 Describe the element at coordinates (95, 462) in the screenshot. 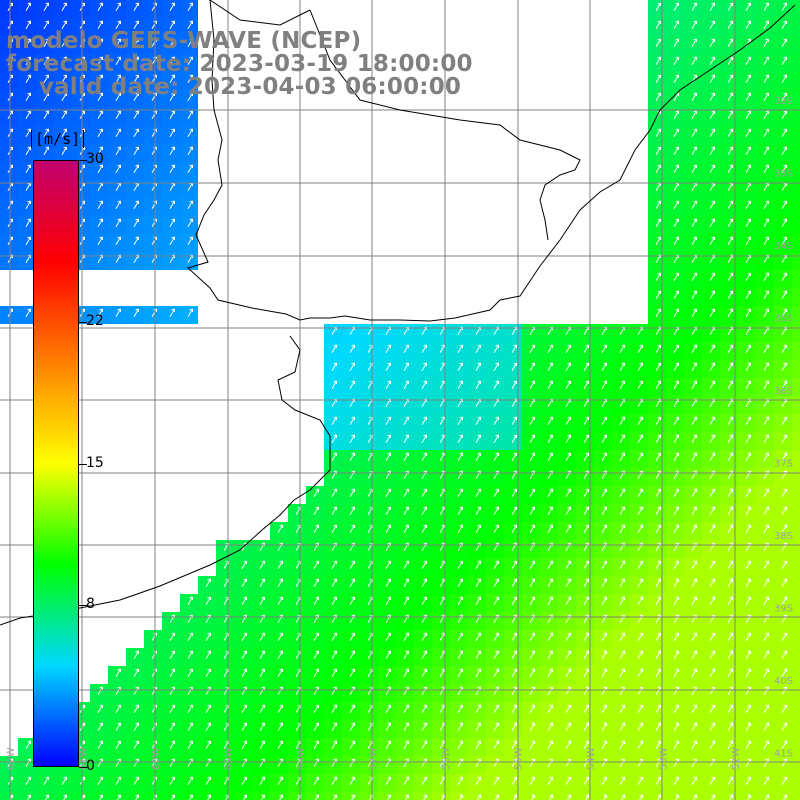

I see `colorbar-tick-label: 15` at that location.